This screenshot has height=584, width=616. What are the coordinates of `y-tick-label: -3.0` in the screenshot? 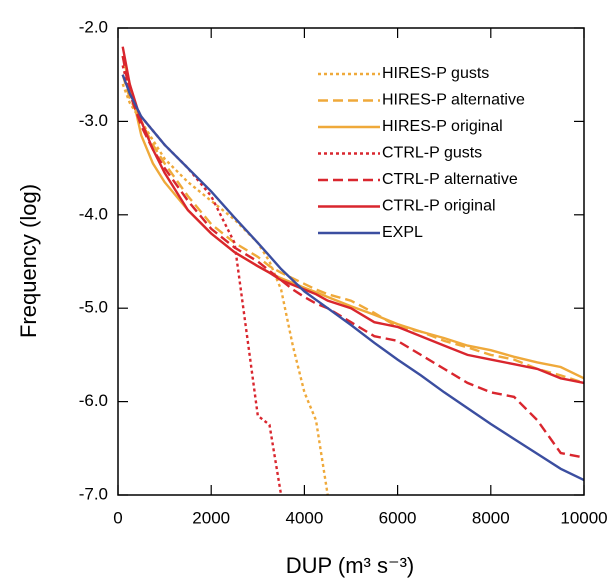 It's located at (93, 120).